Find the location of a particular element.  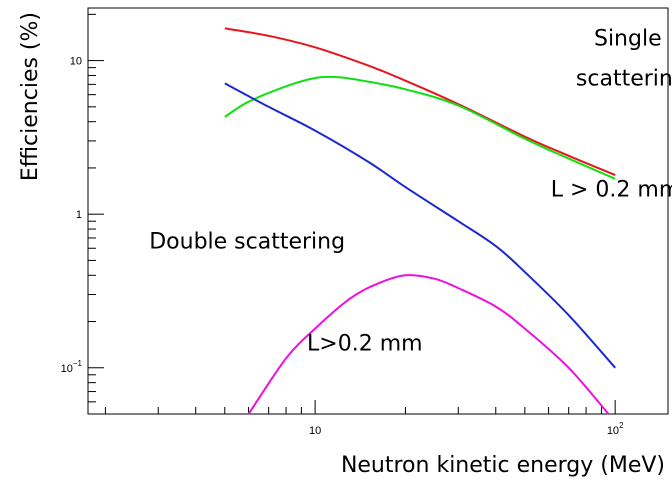

x-tick-label: 102 is located at coordinates (615, 429).